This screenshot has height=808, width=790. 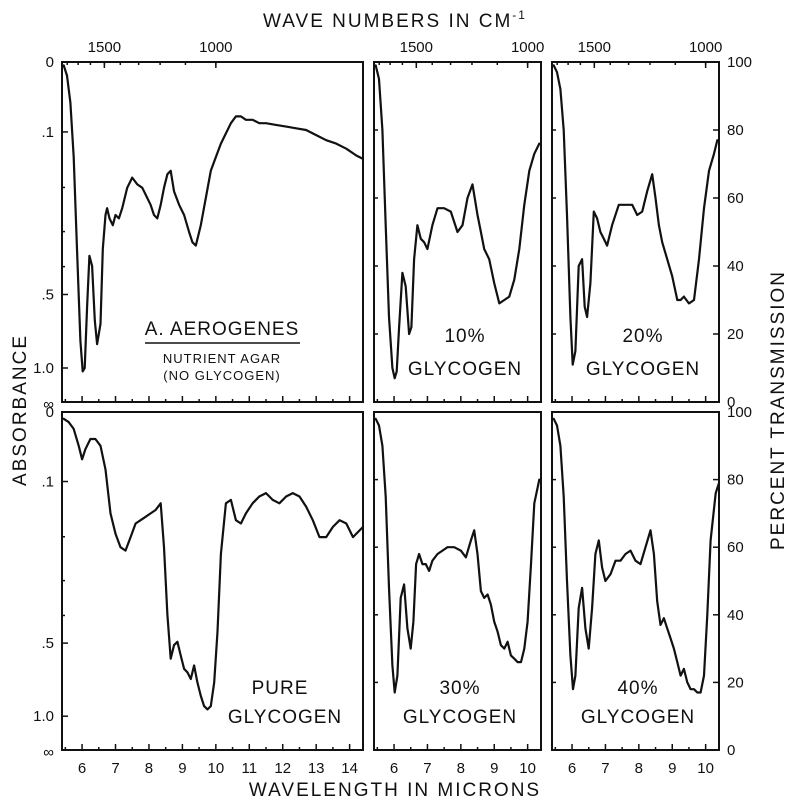 I want to click on panel-frame-40-glycogen, so click(x=635, y=581).